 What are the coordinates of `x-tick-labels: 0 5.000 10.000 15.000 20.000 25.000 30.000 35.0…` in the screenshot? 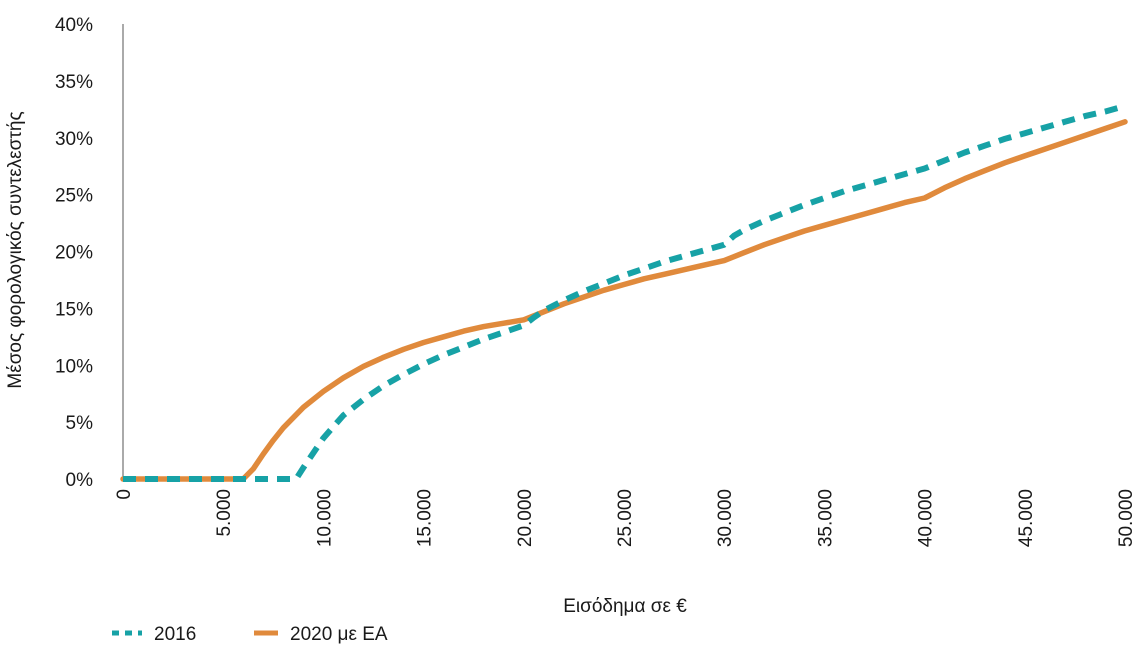 It's located at (625, 518).